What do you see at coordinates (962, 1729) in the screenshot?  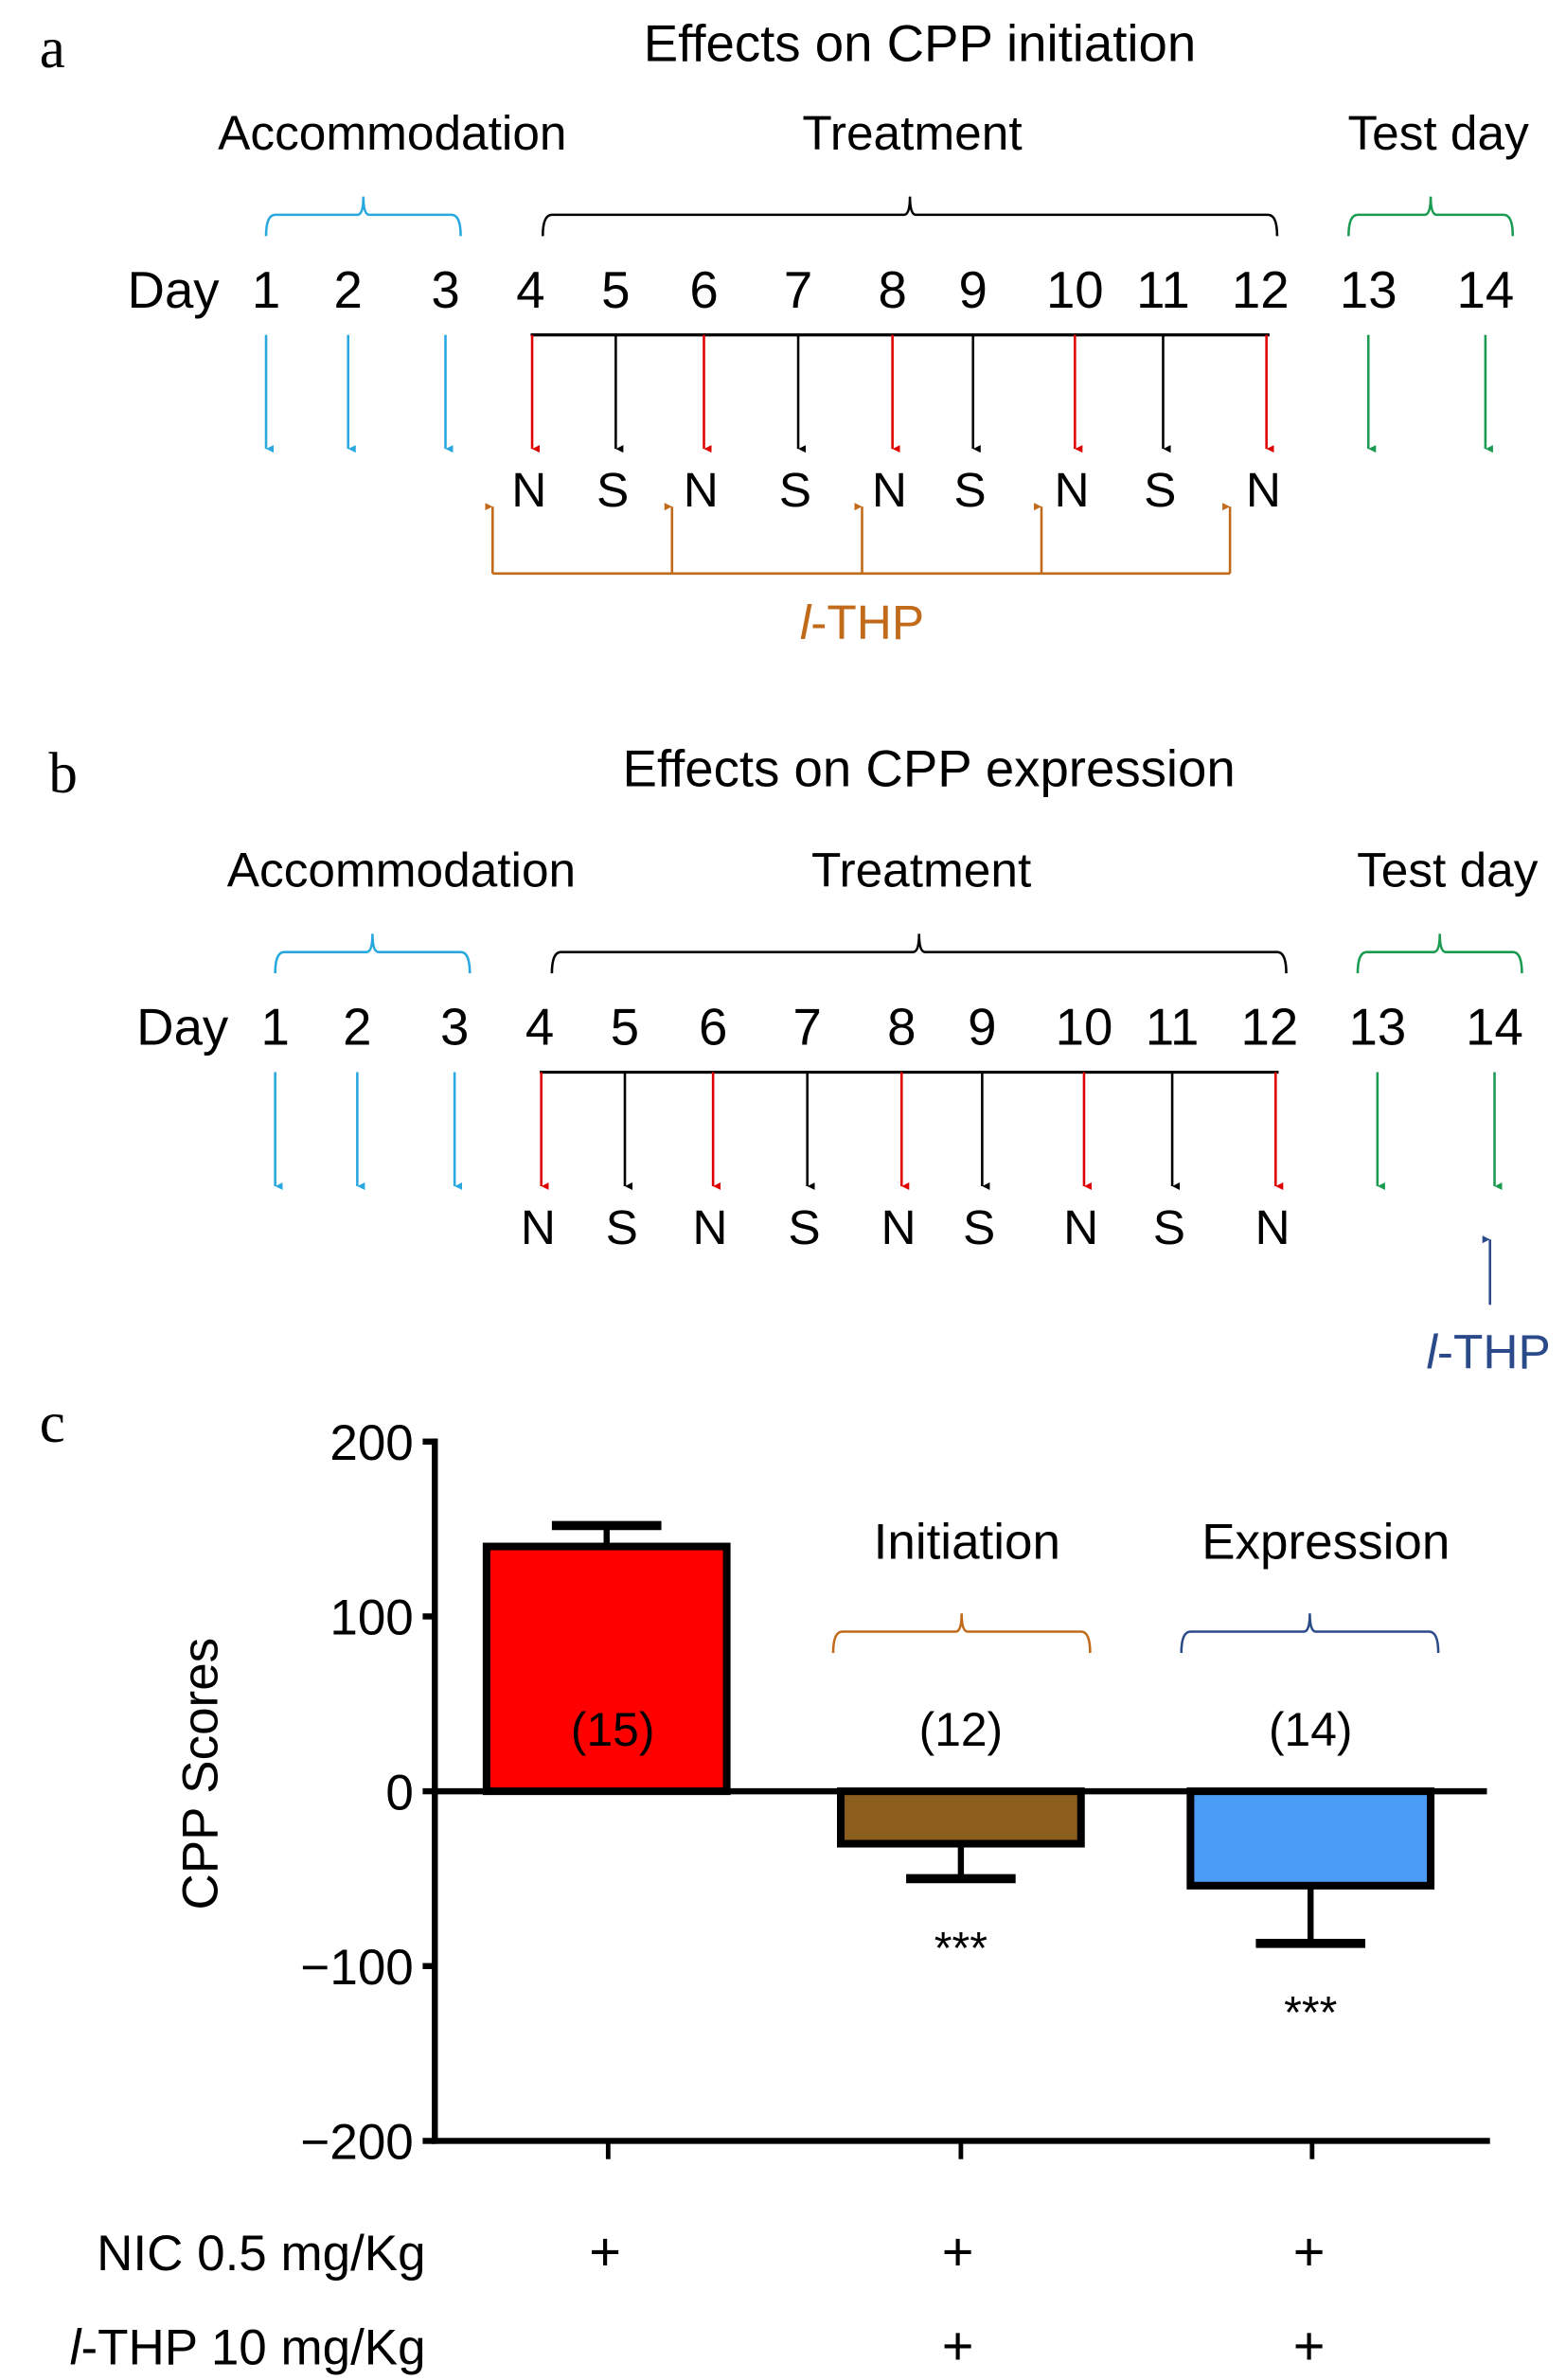 I see `n-label: (12)` at bounding box center [962, 1729].